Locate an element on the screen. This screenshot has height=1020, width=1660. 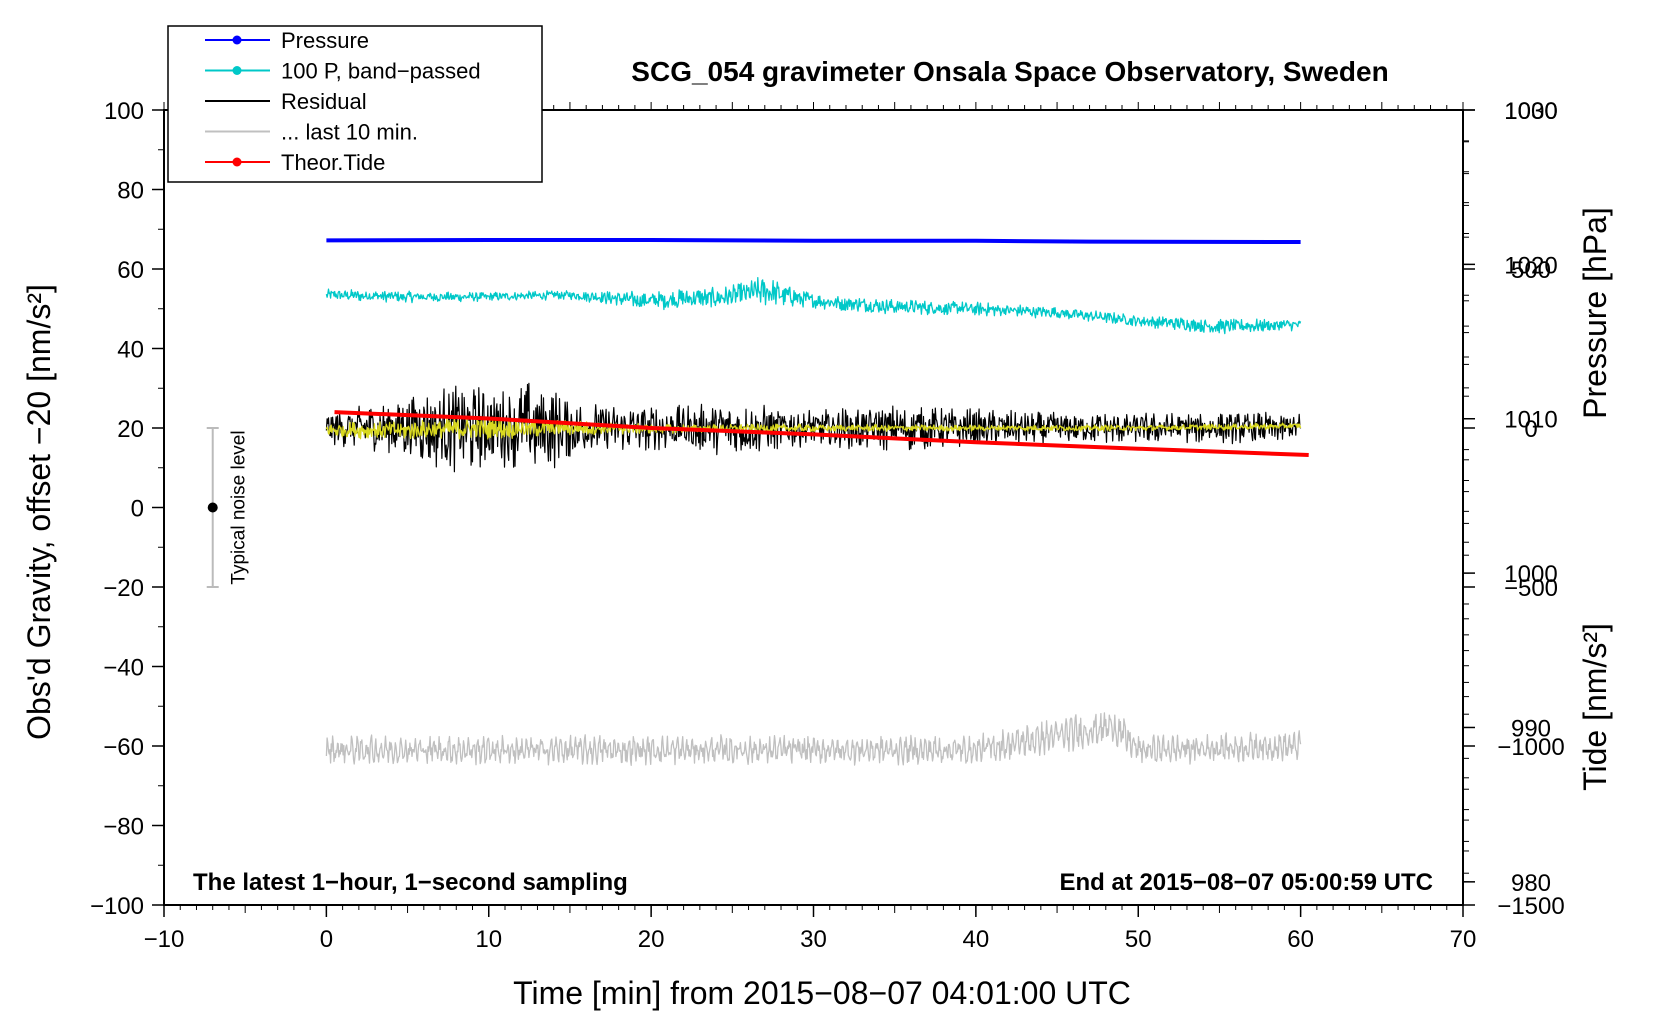
legend-label: 100 P, band−passed is located at coordinates (381, 71).